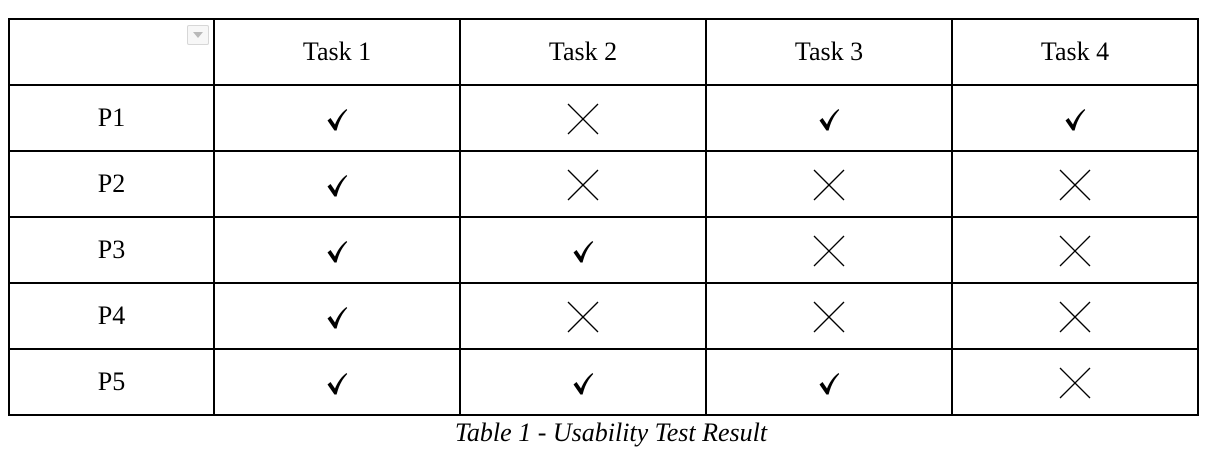 This screenshot has height=464, width=1222. I want to click on table-row: P4, so click(603, 316).